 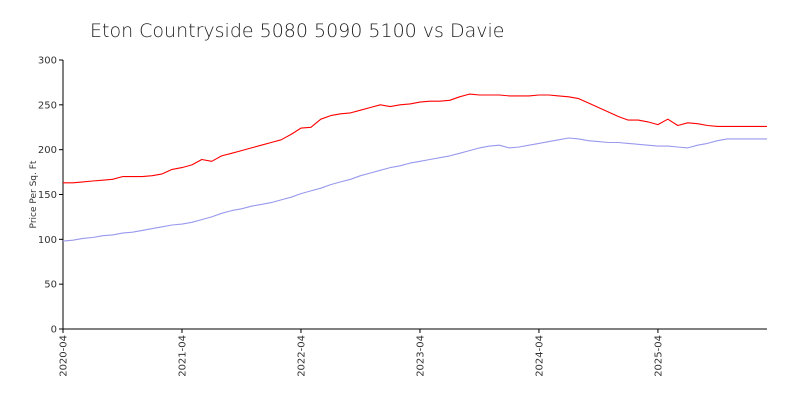 I want to click on x-tick-label: 2023-04, so click(x=420, y=356).